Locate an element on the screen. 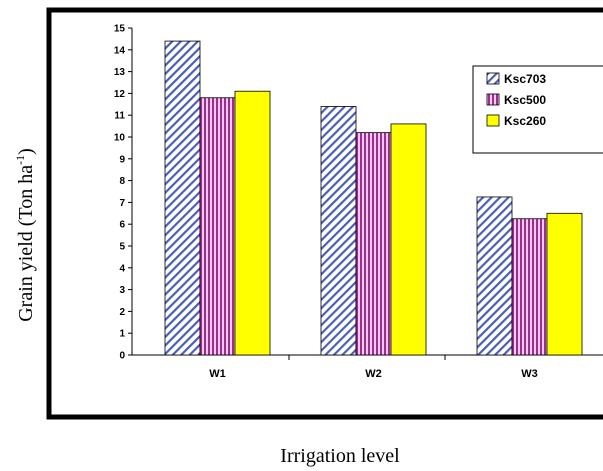 The width and height of the screenshot is (603, 471). bar-ksc260-w3 is located at coordinates (564, 284).